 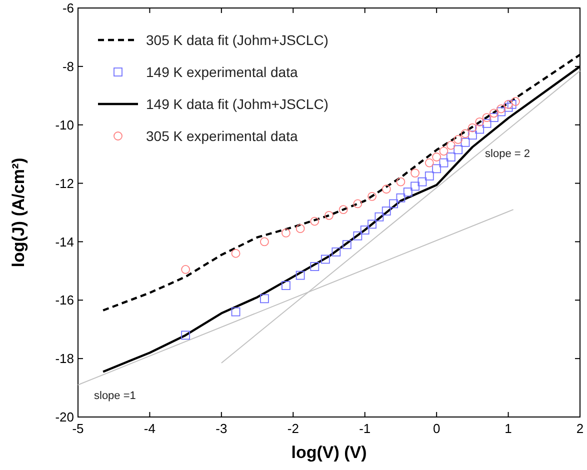 I want to click on annotation: slope = 2, so click(x=507, y=154).